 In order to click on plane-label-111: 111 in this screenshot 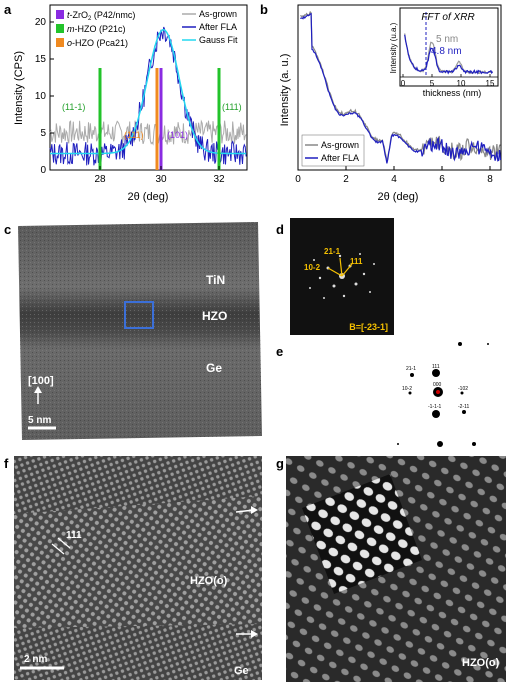, I will do `click(74, 535)`.